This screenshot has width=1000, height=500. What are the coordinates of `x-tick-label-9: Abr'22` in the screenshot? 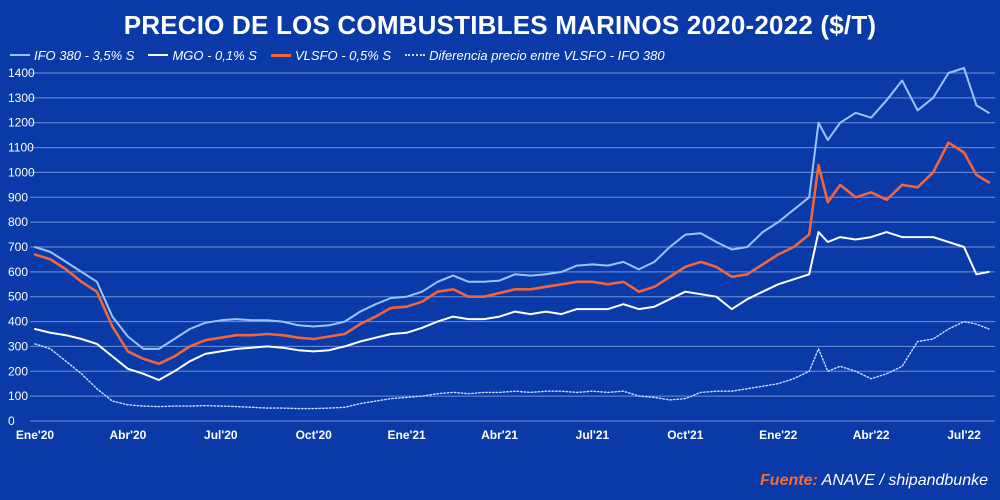 It's located at (871, 435).